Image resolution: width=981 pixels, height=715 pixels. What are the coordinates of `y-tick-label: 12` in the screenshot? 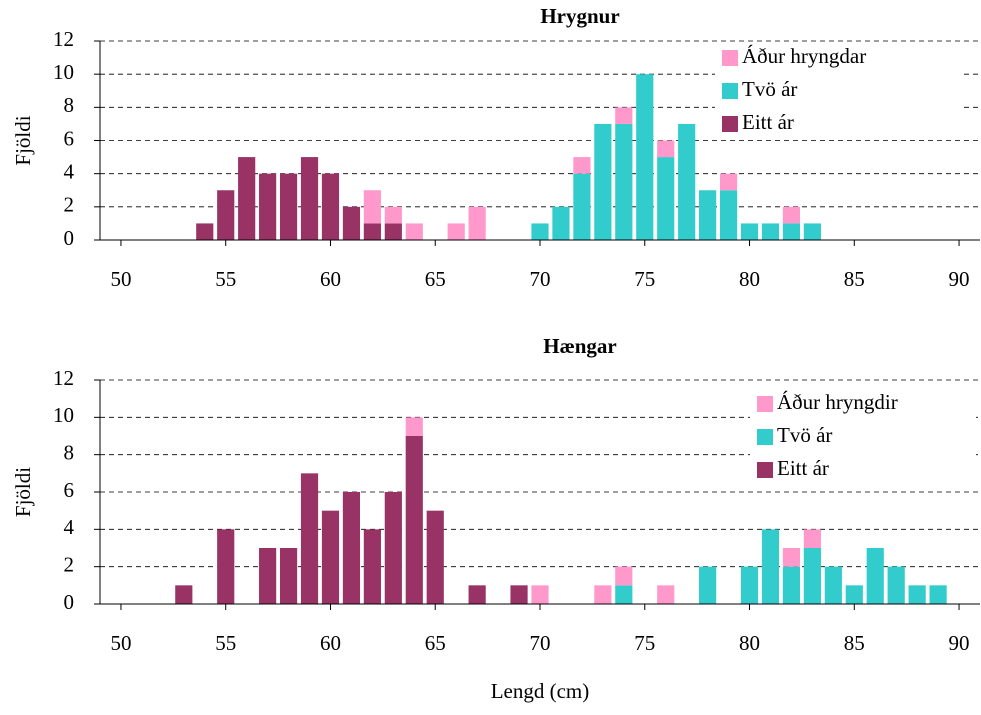 It's located at (63, 378).